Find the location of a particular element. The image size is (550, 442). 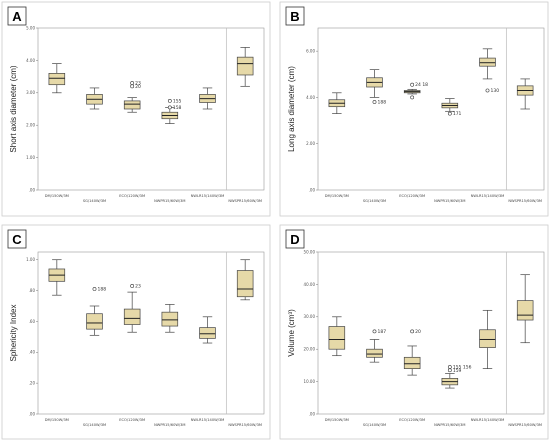

y-tick-label: 5.00 is located at coordinates (30, 27).